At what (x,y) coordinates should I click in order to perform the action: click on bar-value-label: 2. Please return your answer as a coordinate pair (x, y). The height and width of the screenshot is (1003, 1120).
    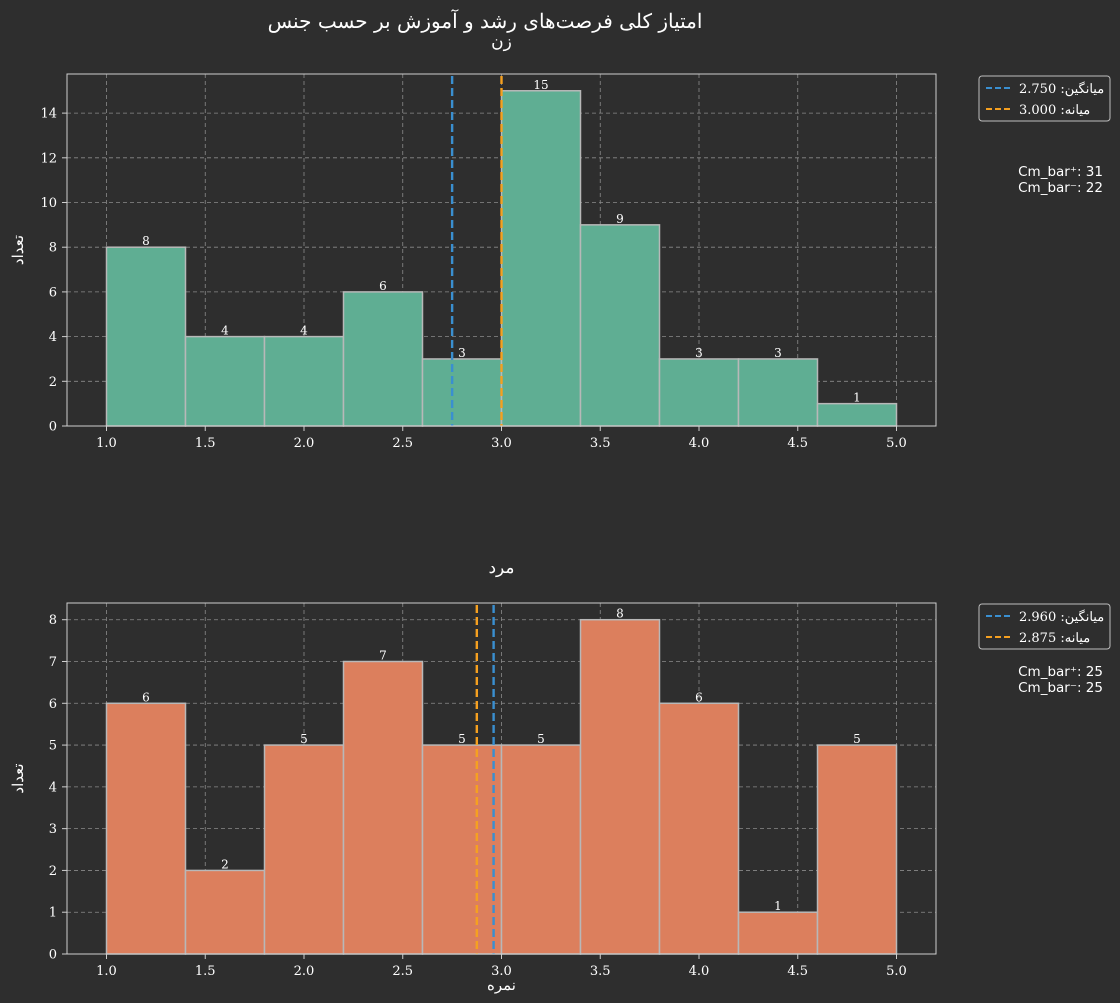
    Looking at the image, I should click on (225, 864).